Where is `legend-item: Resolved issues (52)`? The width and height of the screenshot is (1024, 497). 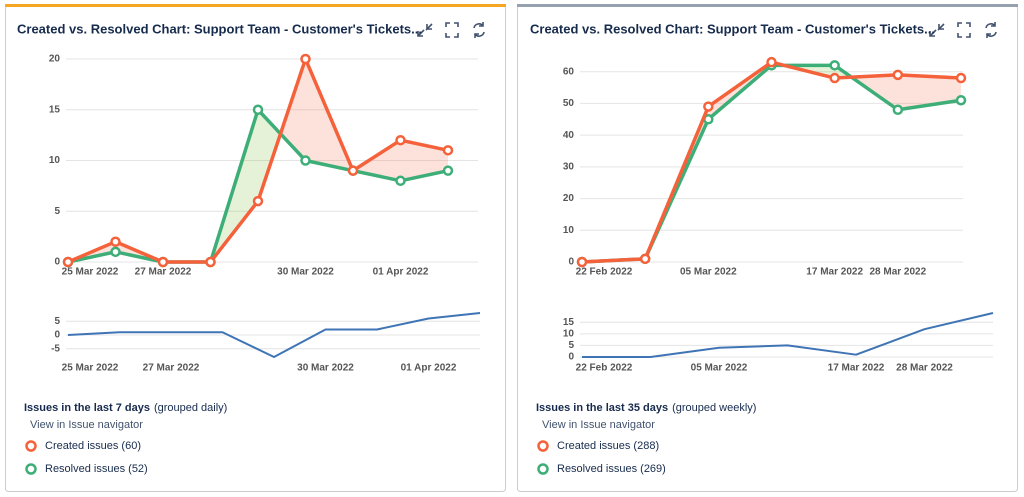
legend-item: Resolved issues (52) is located at coordinates (96, 469).